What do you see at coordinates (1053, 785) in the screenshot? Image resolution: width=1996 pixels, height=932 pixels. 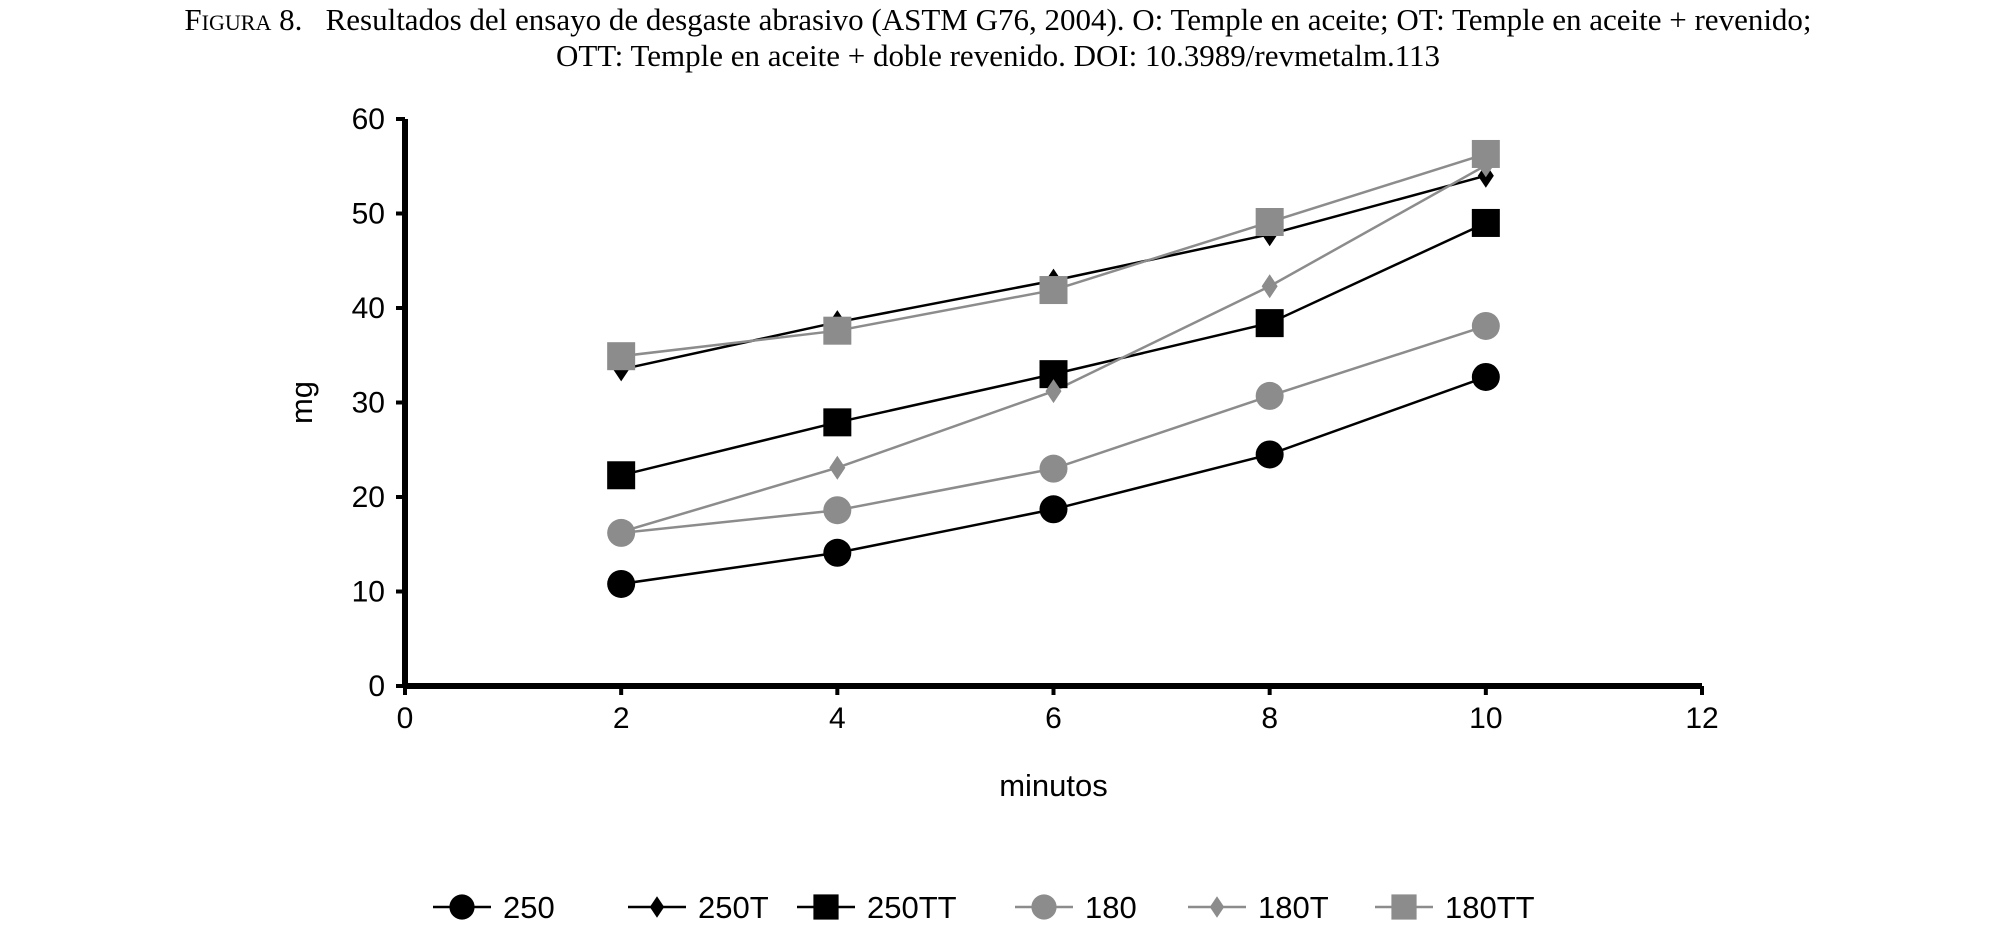 I see `x-axis-title: minutos` at bounding box center [1053, 785].